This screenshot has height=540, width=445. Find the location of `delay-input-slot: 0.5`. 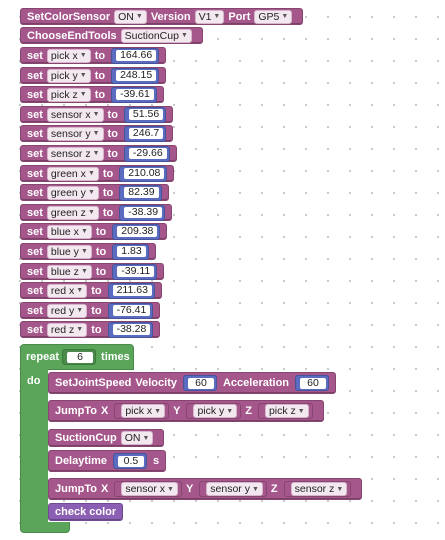

delay-input-slot: 0.5 is located at coordinates (129, 461).